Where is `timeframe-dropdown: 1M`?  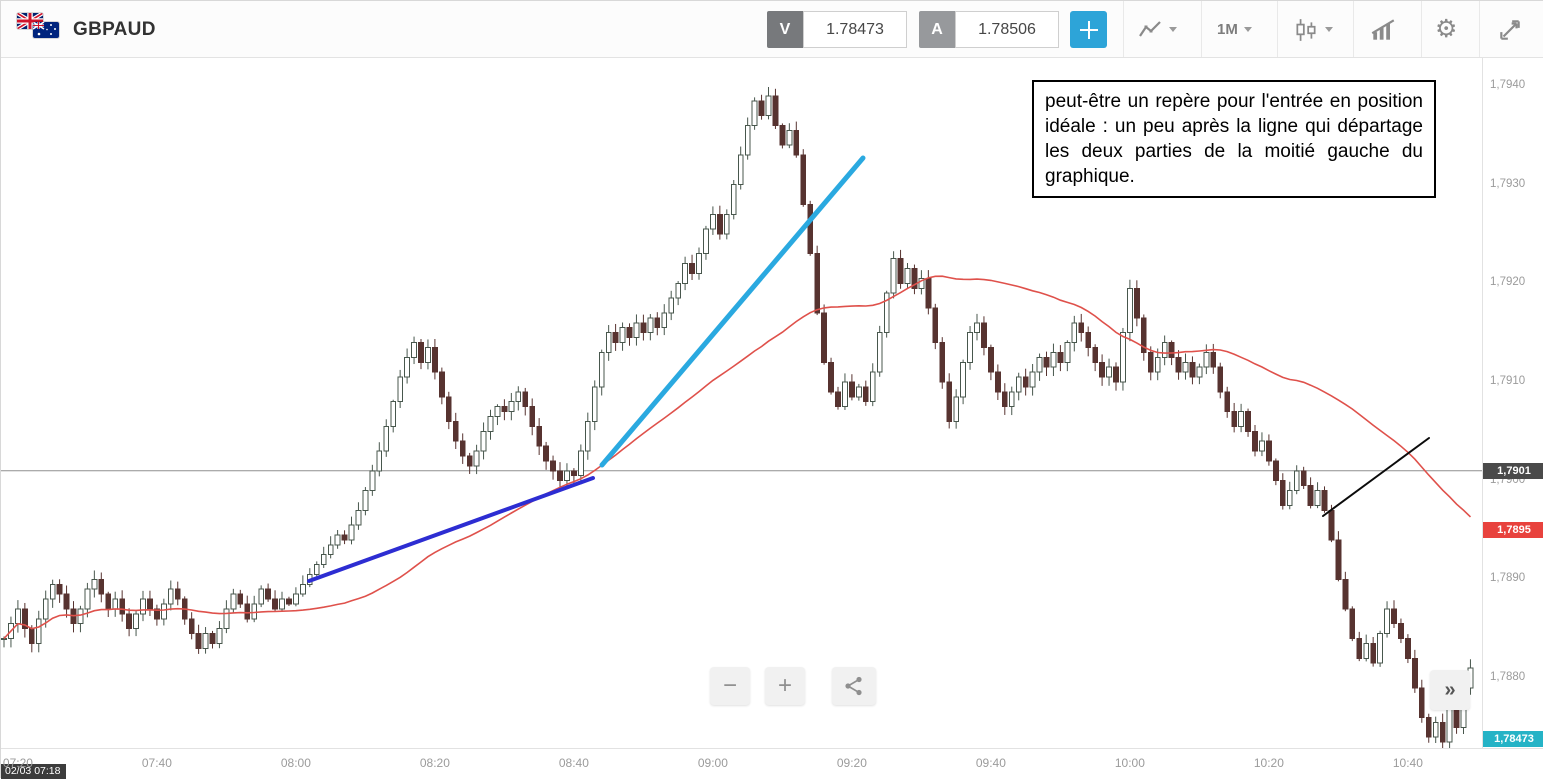 timeframe-dropdown: 1M is located at coordinates (1234, 29).